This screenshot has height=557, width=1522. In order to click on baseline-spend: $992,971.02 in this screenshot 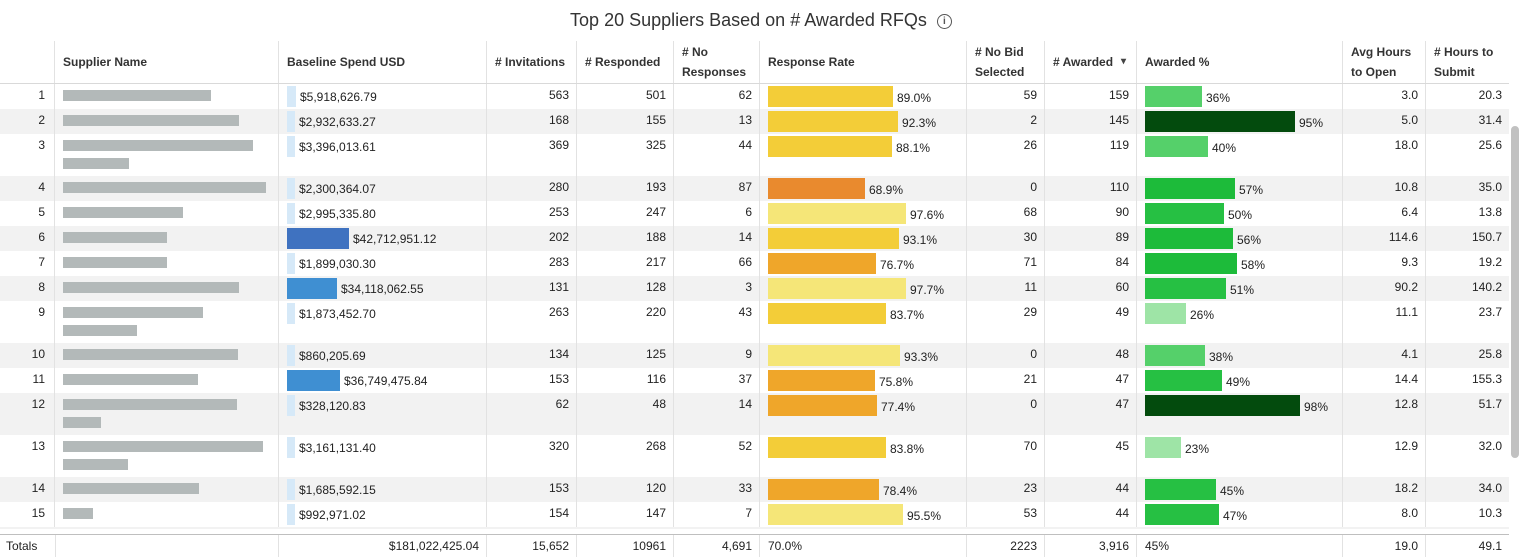, I will do `click(383, 514)`.